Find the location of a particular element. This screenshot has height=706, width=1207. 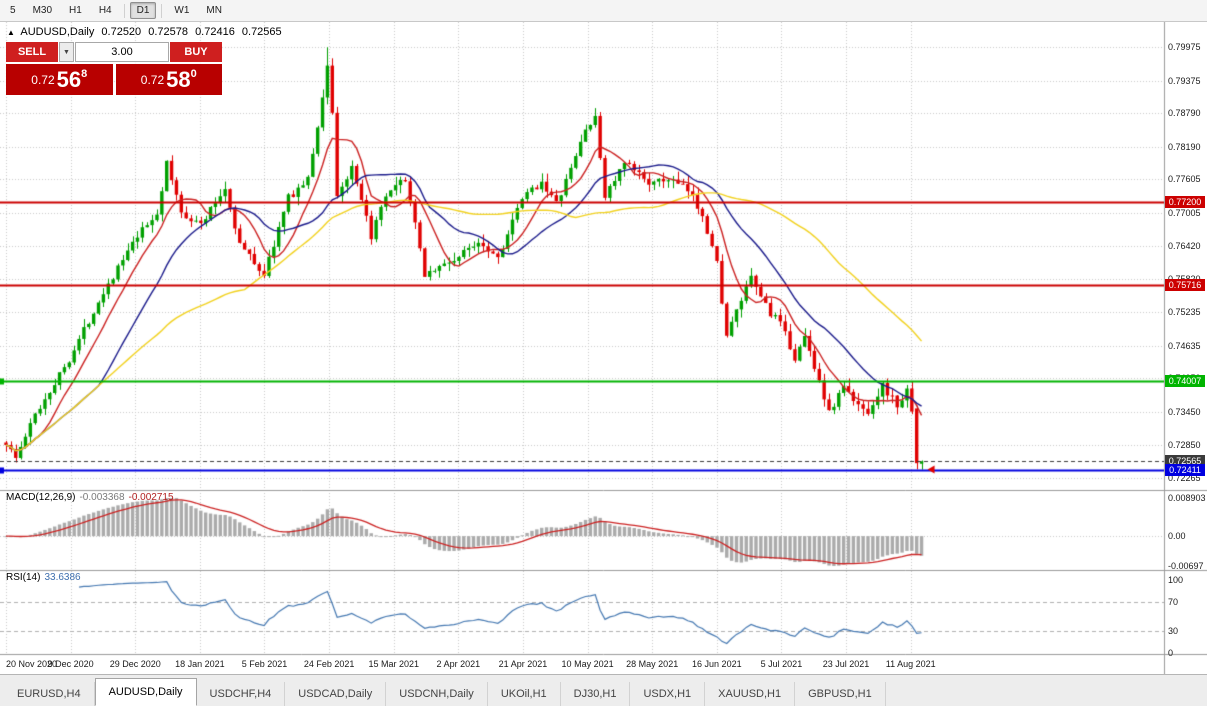

rsi-value: 33.6386 is located at coordinates (62, 577).